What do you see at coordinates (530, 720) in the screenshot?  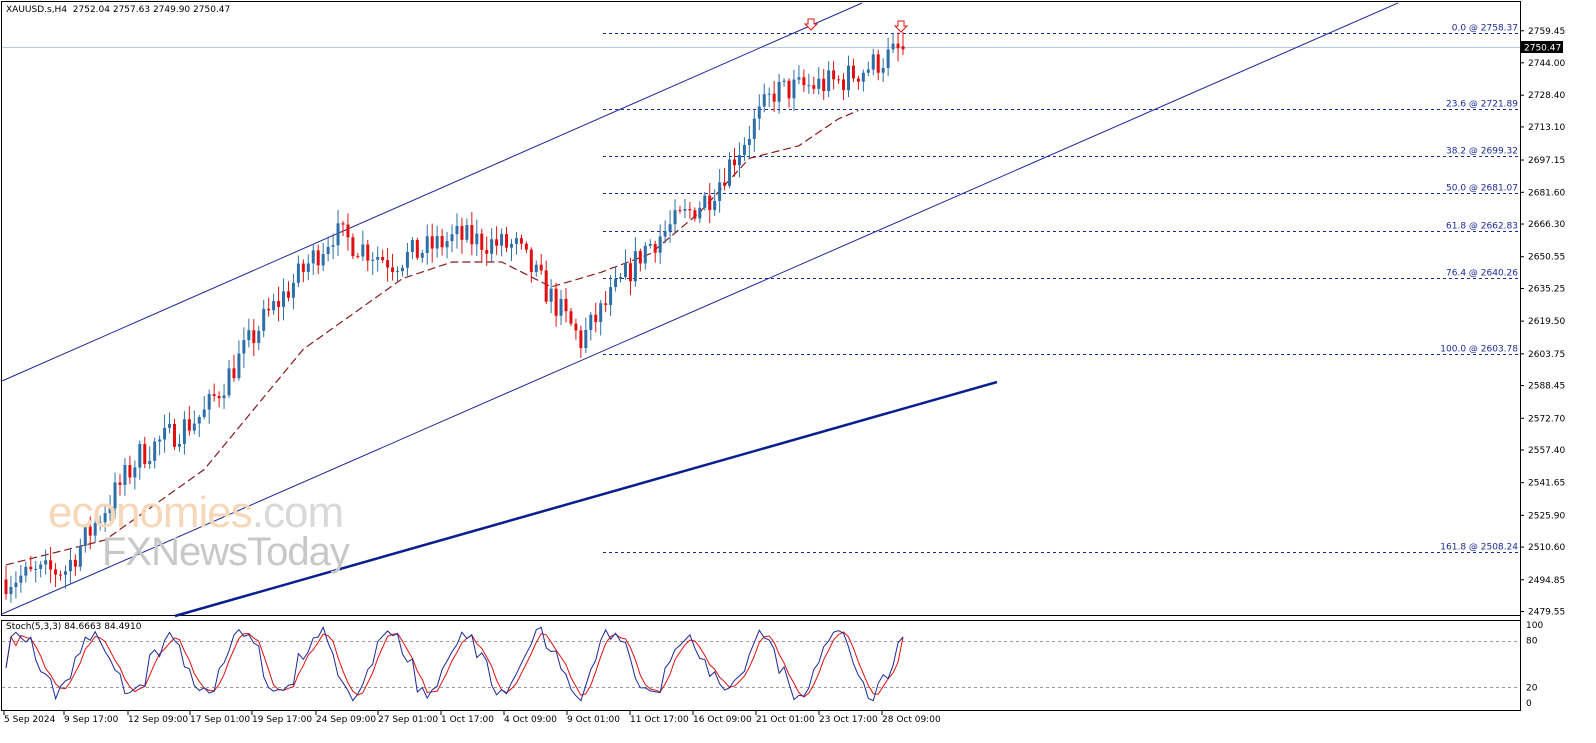 I see `time-tick-label: 4 Oct 09:00` at bounding box center [530, 720].